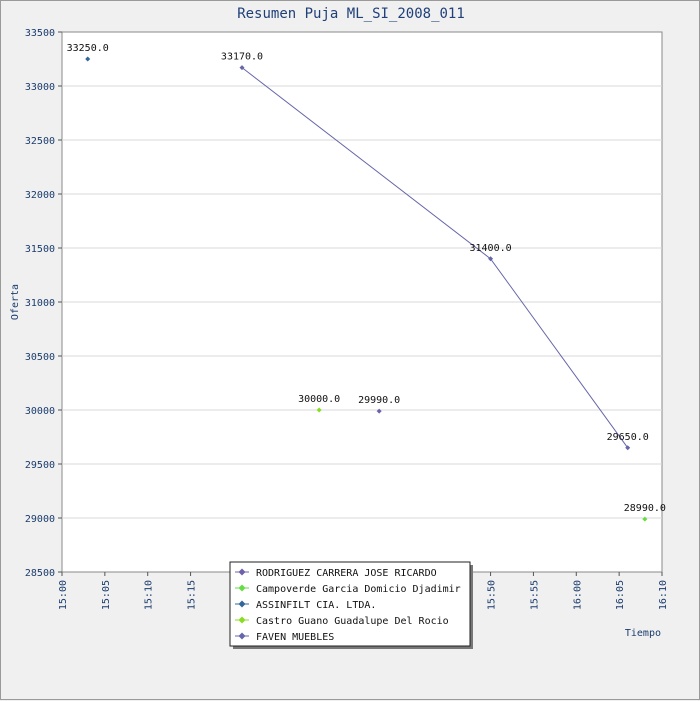 Image resolution: width=700 pixels, height=701 pixels. What do you see at coordinates (106, 595) in the screenshot?
I see `x-tick-label: 15:05` at bounding box center [106, 595].